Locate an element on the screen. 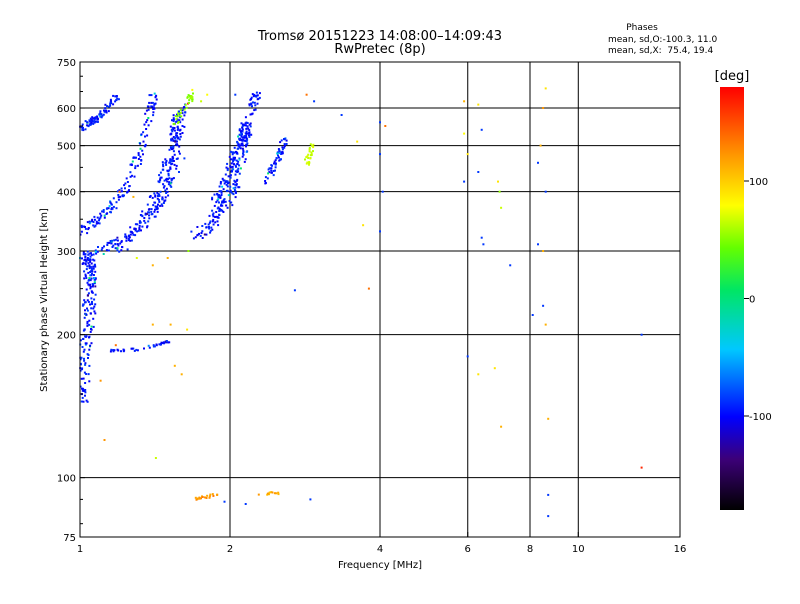 The image size is (800, 604). colorbar-tick-label: 100 is located at coordinates (758, 182).